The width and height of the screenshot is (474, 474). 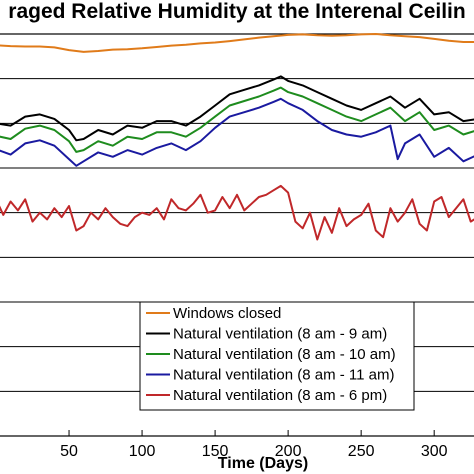 What do you see at coordinates (434, 451) in the screenshot?
I see `x-tick-label: 300` at bounding box center [434, 451].